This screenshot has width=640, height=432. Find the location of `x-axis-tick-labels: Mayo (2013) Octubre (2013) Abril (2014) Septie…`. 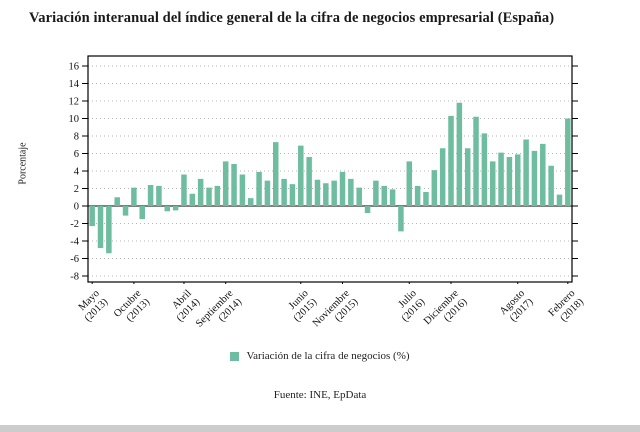

x-axis-tick-labels: Mayo (2013) Octubre (2013) Abril (2014) Septie… is located at coordinates (320, 315).